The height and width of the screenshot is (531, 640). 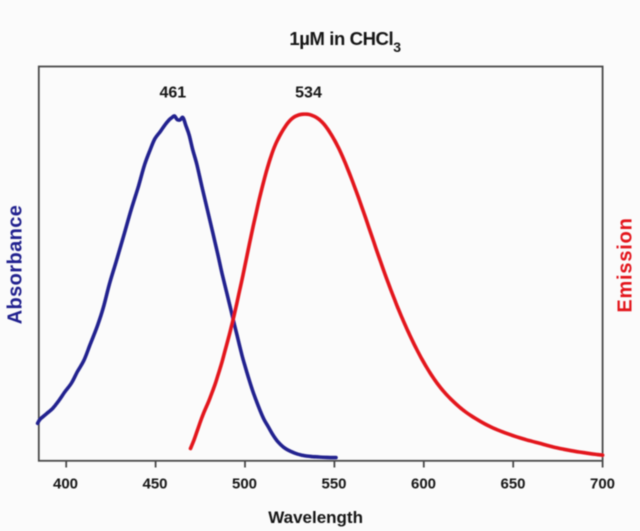 What do you see at coordinates (65, 484) in the screenshot?
I see `svg-text: 400` at bounding box center [65, 484].